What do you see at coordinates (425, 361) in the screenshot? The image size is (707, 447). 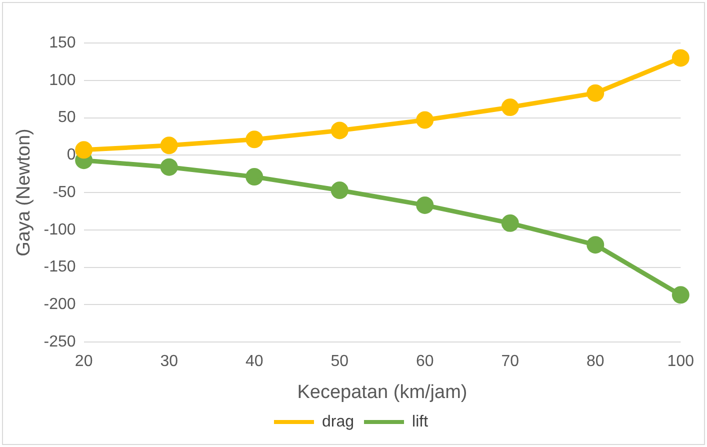 I see `x-tick-label: 60` at bounding box center [425, 361].